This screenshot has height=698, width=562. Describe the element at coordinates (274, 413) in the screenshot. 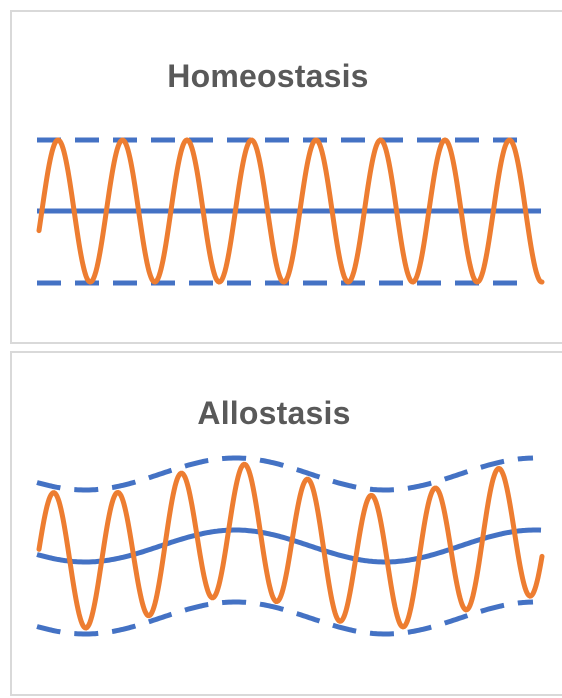

I see `allostasis-title: Allostasis` at that location.